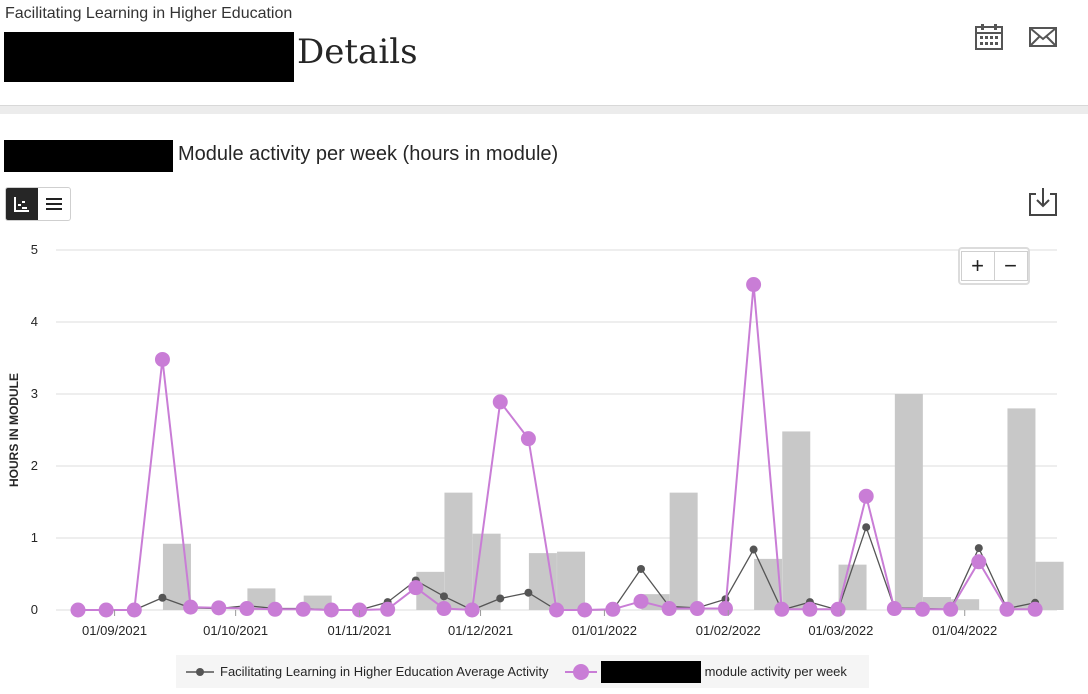  I want to click on zoom-controls: + −, so click(994, 266).